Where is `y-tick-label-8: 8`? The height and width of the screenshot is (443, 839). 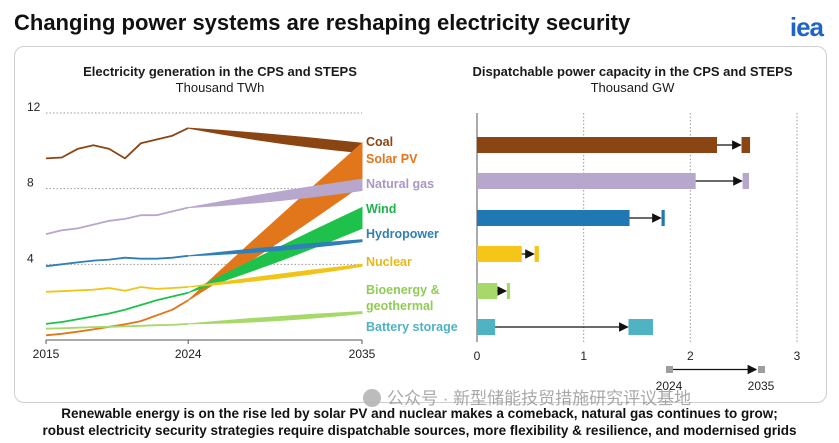
y-tick-label-8: 8 is located at coordinates (30, 183).